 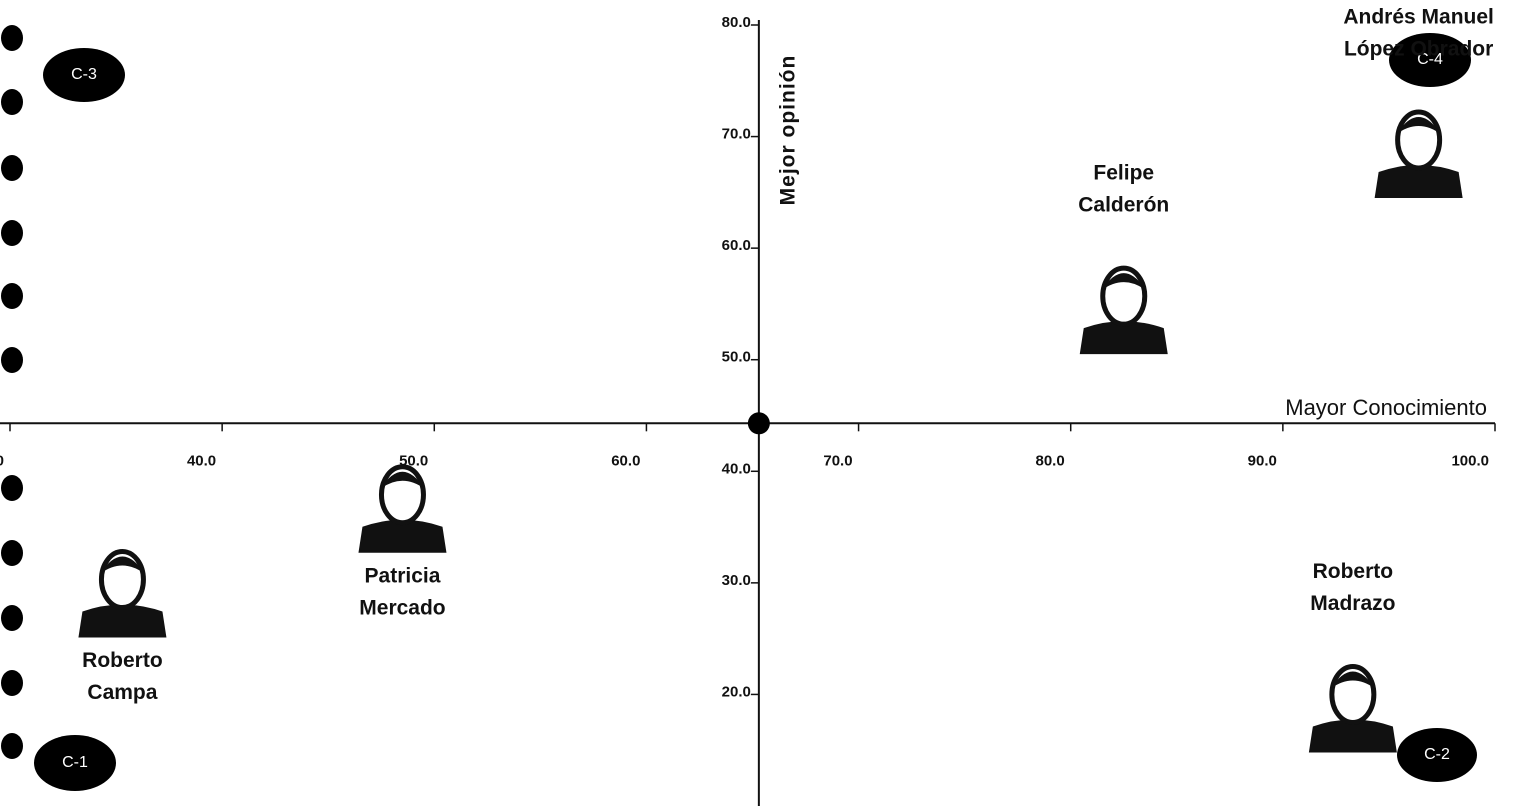 I want to click on y-axis-title: Mejor opinión, so click(x=787, y=130).